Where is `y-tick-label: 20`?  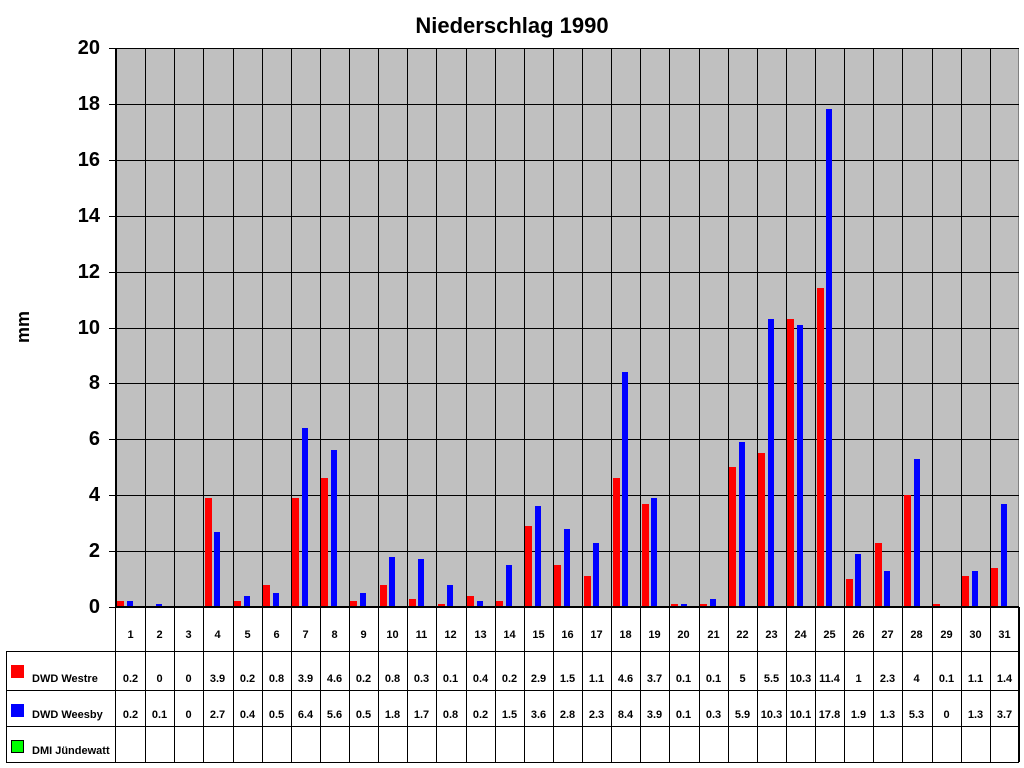
y-tick-label: 20 is located at coordinates (88, 48).